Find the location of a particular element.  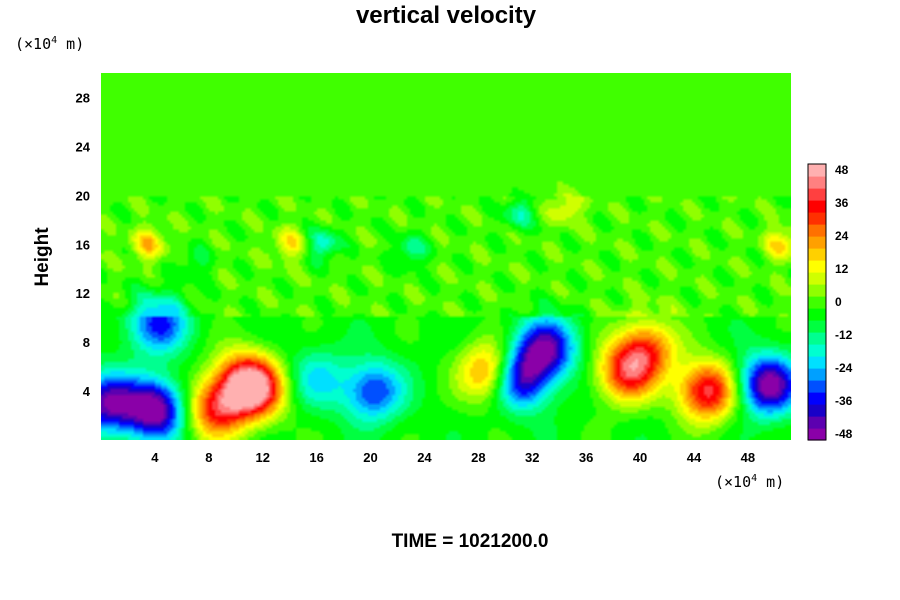

y-tick-label: 20 is located at coordinates (83, 195).